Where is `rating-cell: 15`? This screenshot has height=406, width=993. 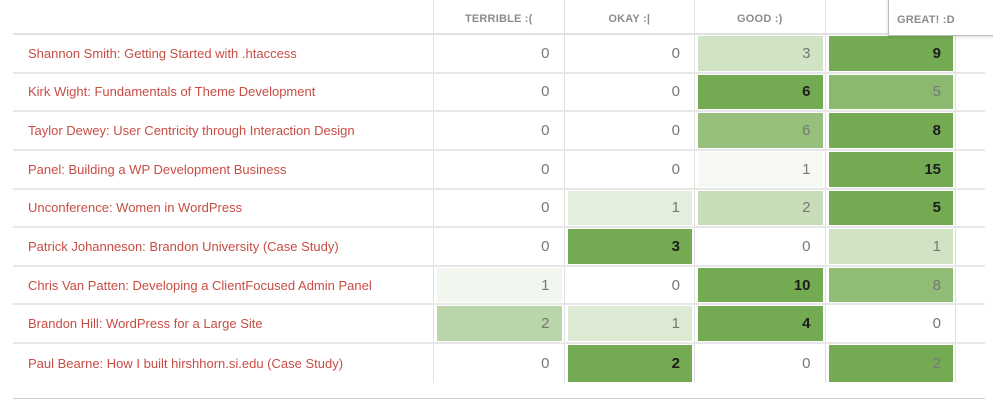
rating-cell: 15 is located at coordinates (890, 169).